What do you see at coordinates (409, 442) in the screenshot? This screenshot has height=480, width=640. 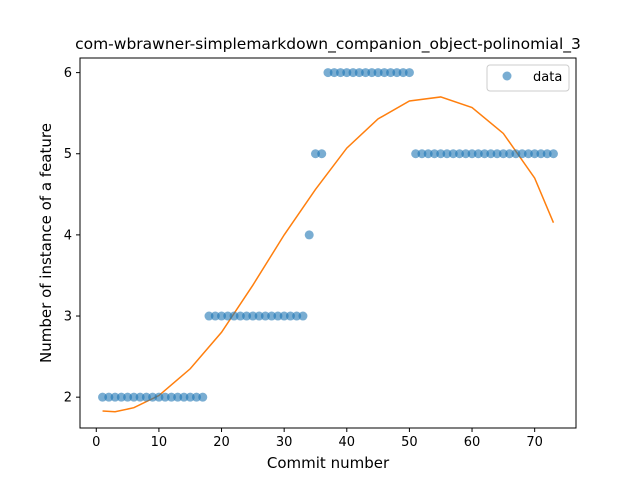 I see `x-tick-label: 50` at bounding box center [409, 442].